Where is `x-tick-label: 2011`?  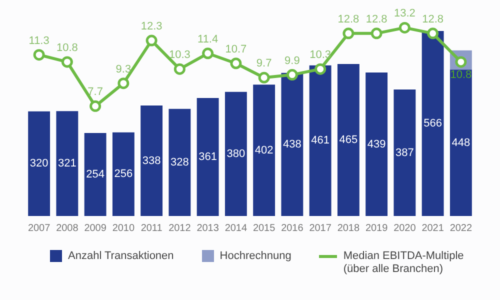
x-tick-label: 2011 is located at coordinates (151, 228).